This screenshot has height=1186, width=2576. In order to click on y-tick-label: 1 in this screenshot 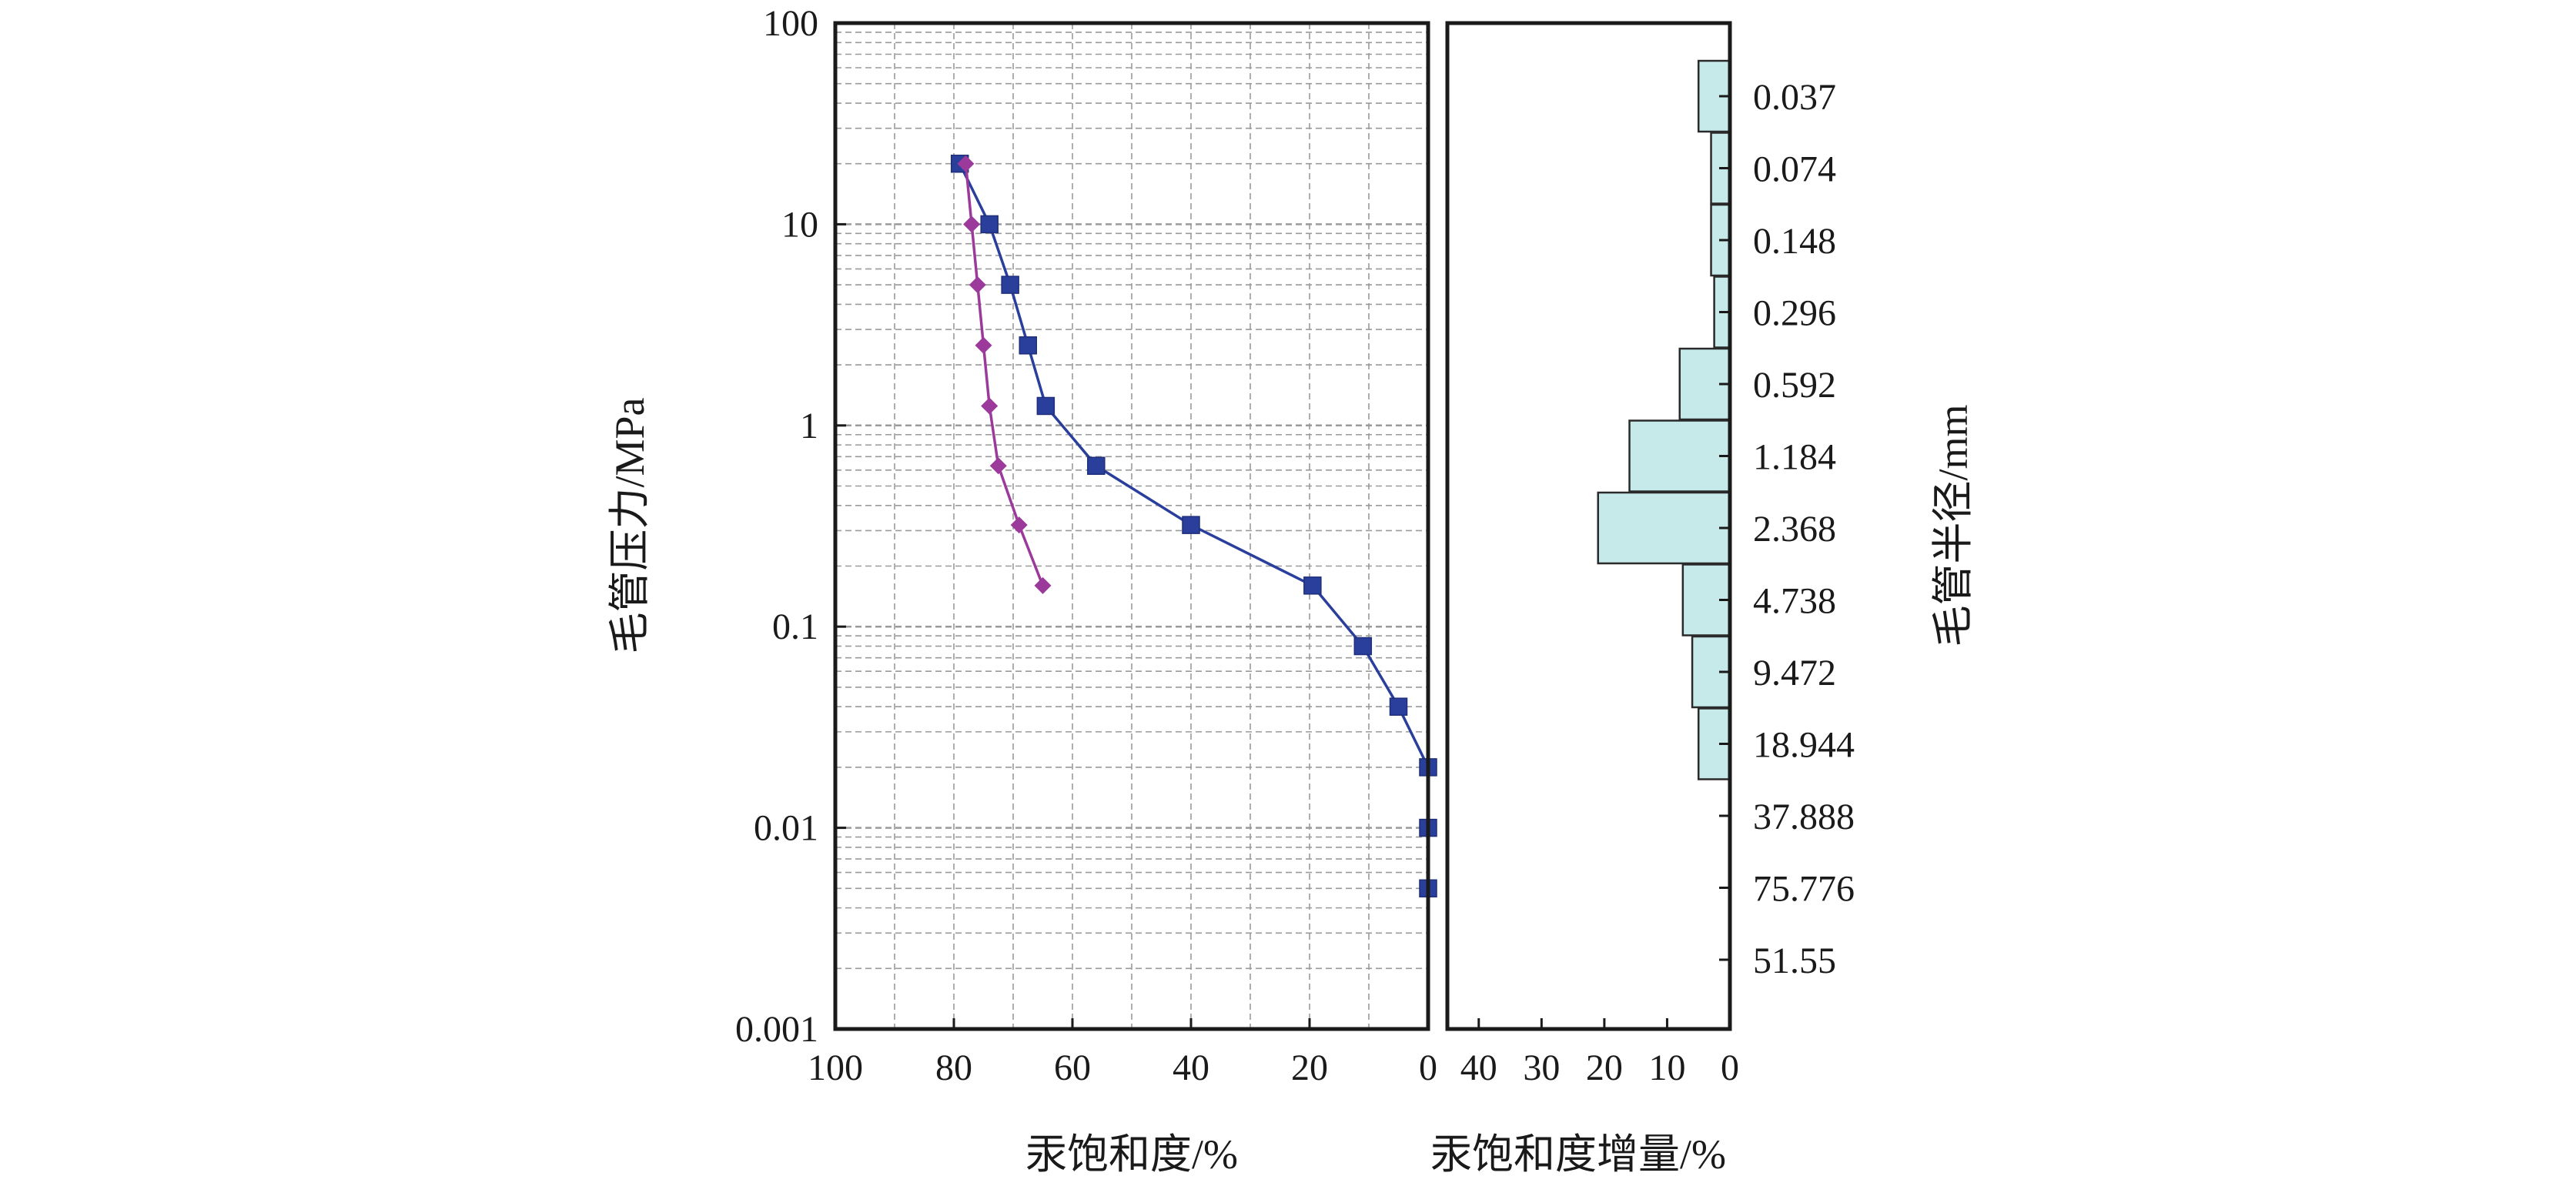, I will do `click(809, 426)`.